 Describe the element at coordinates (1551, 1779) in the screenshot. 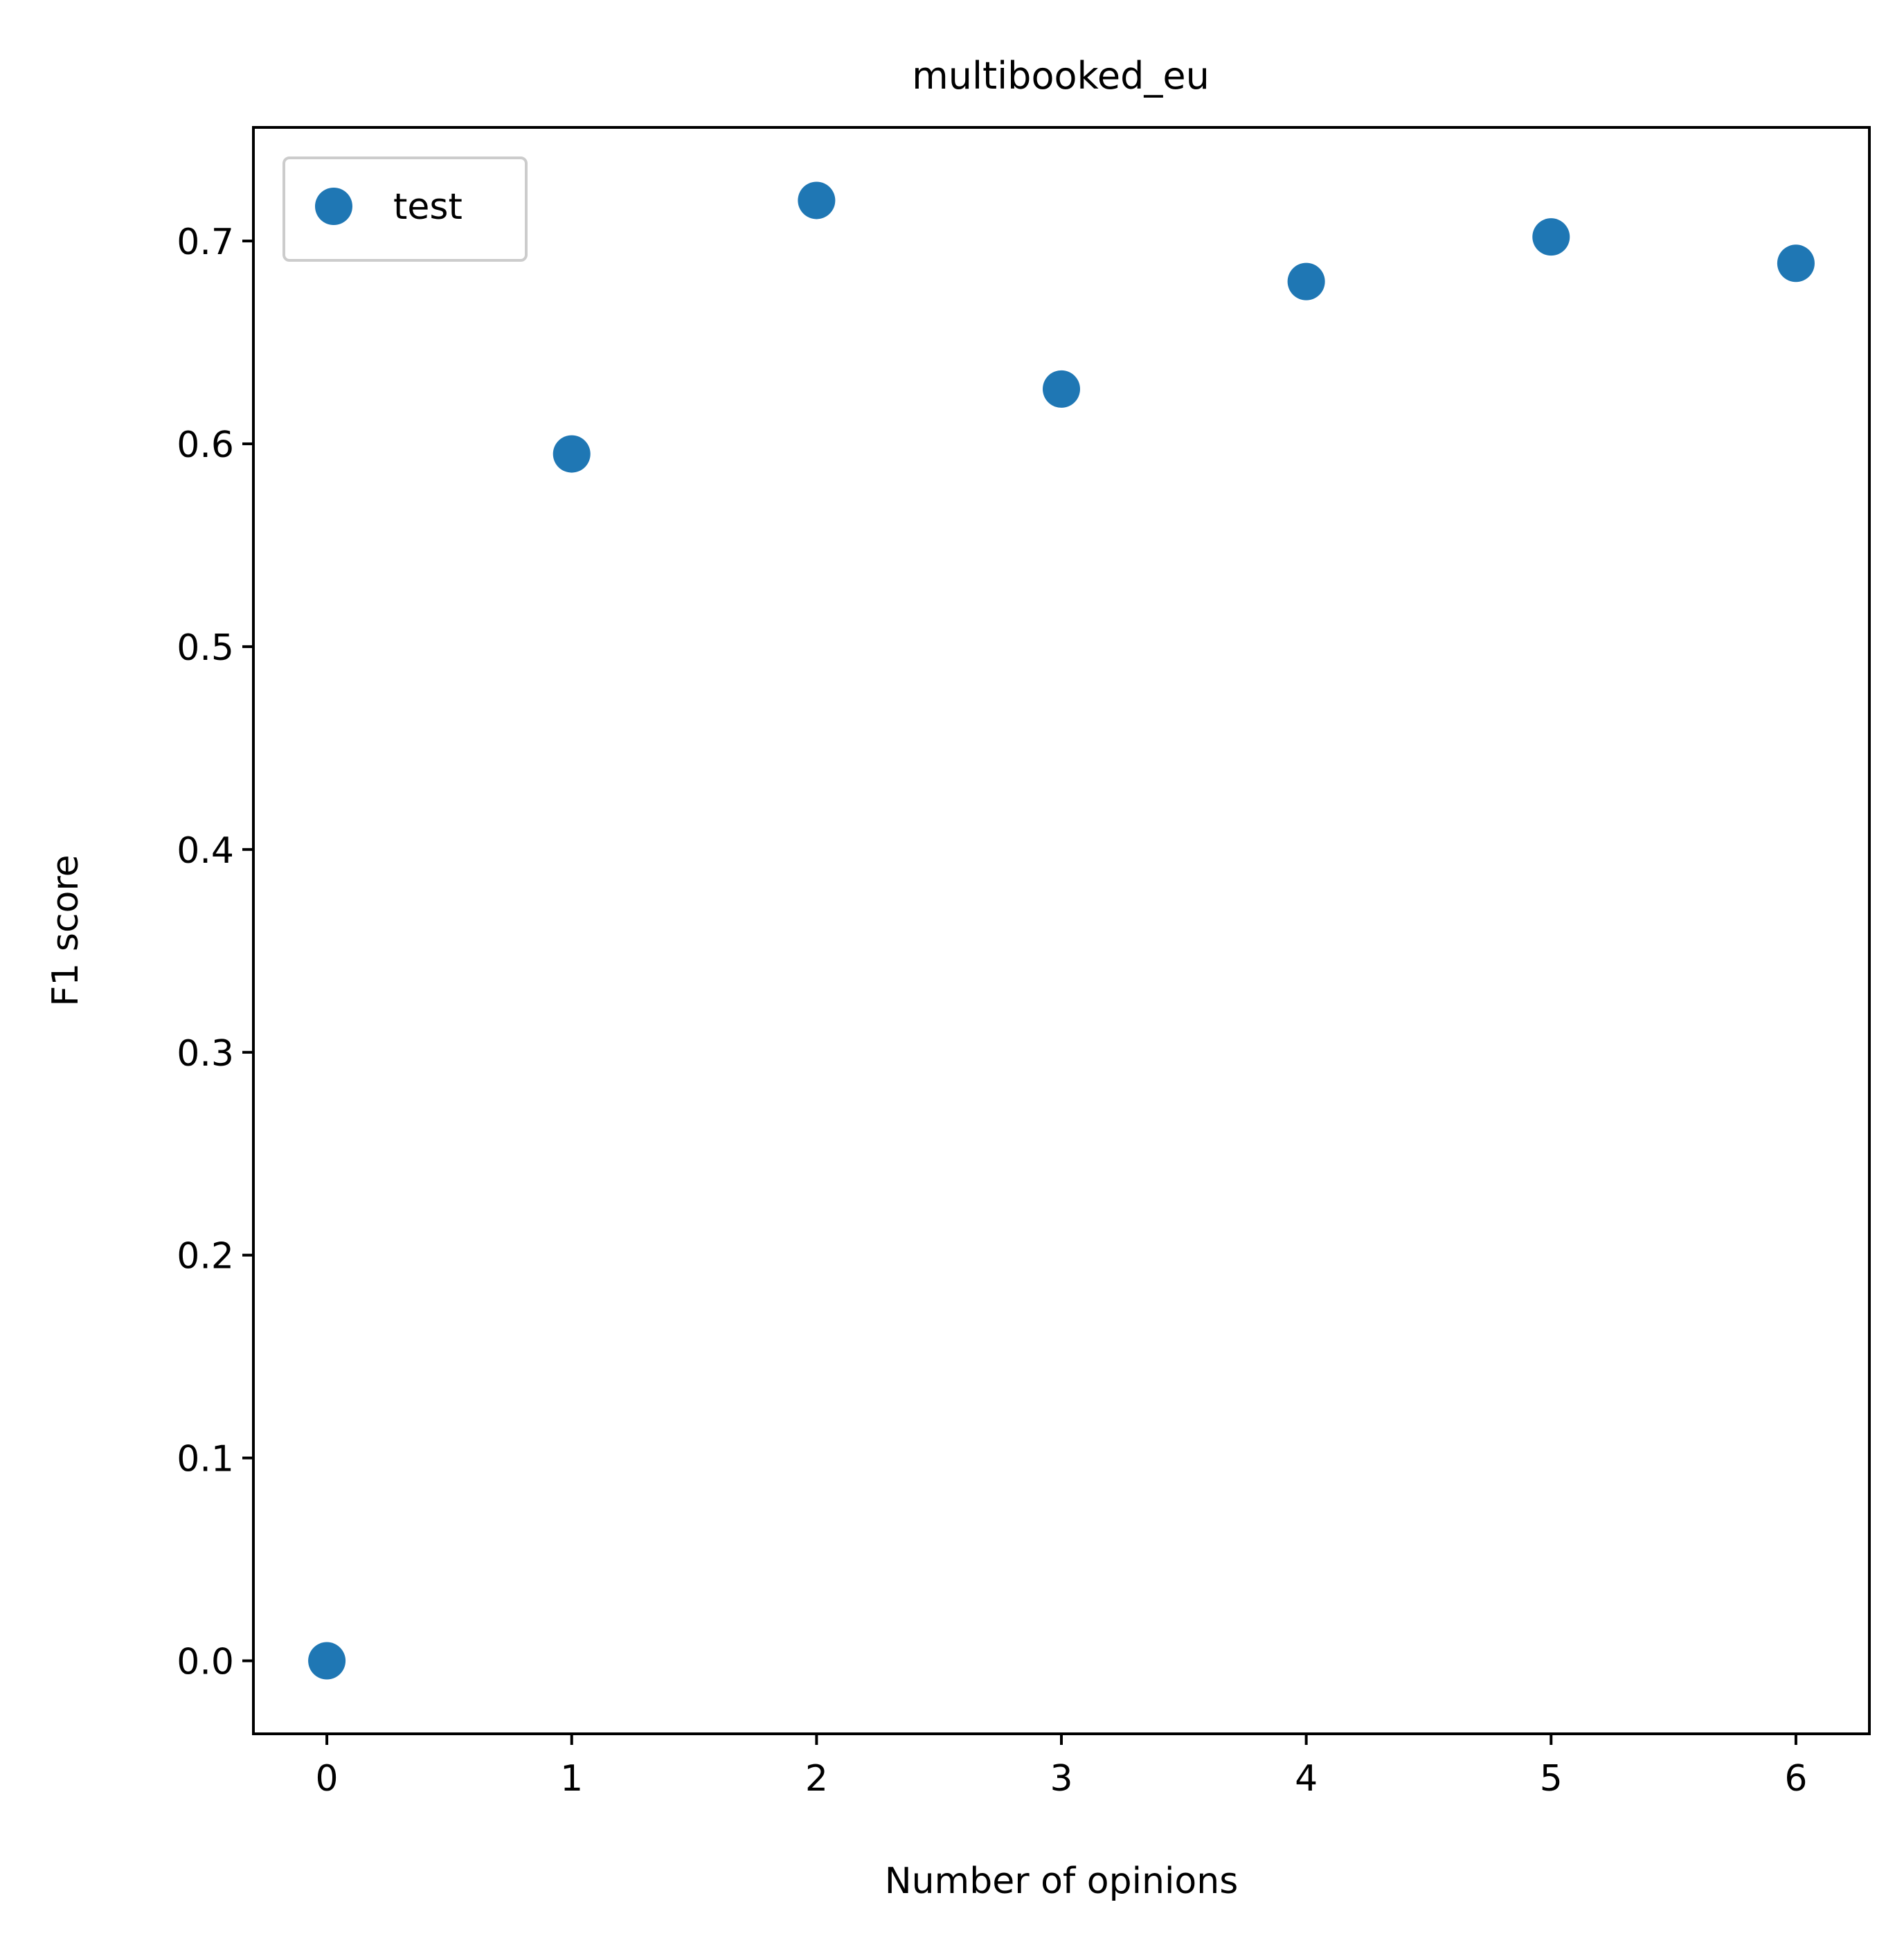

I see `x-tick-label: 5` at that location.